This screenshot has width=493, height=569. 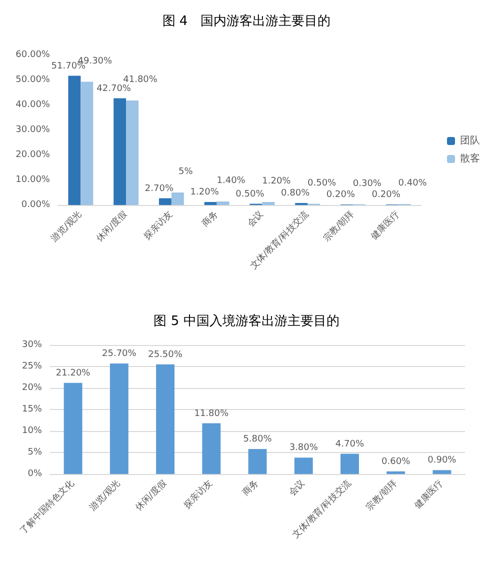 What do you see at coordinates (32, 431) in the screenshot?
I see `y-tick-label: 10%` at bounding box center [32, 431].